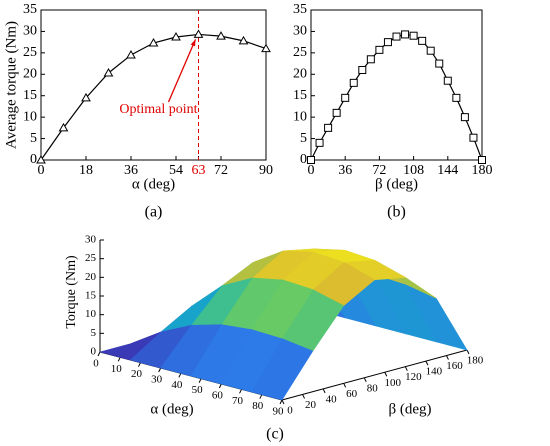 The height and width of the screenshot is (446, 550). What do you see at coordinates (176, 170) in the screenshot?
I see `x-tick-label: 54` at bounding box center [176, 170].